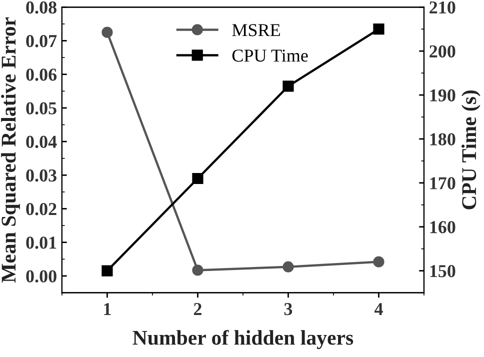 Image resolution: width=484 pixels, height=357 pixels. Describe the element at coordinates (41, 7) in the screenshot. I see `y-tick-label: 0.08` at that location.